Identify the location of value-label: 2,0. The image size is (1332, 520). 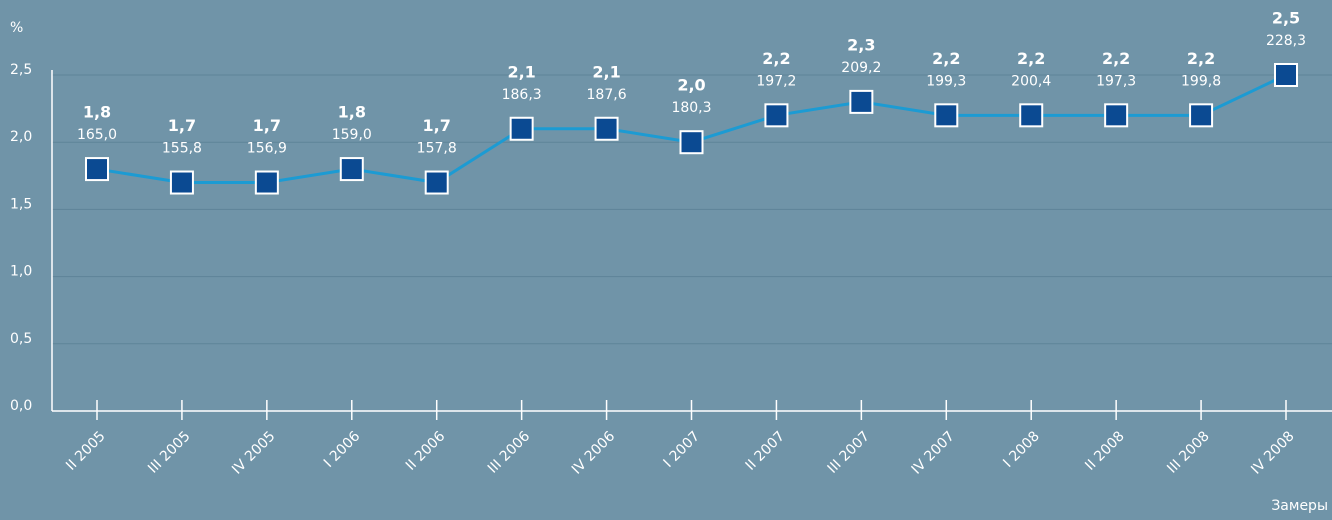
(691, 85).